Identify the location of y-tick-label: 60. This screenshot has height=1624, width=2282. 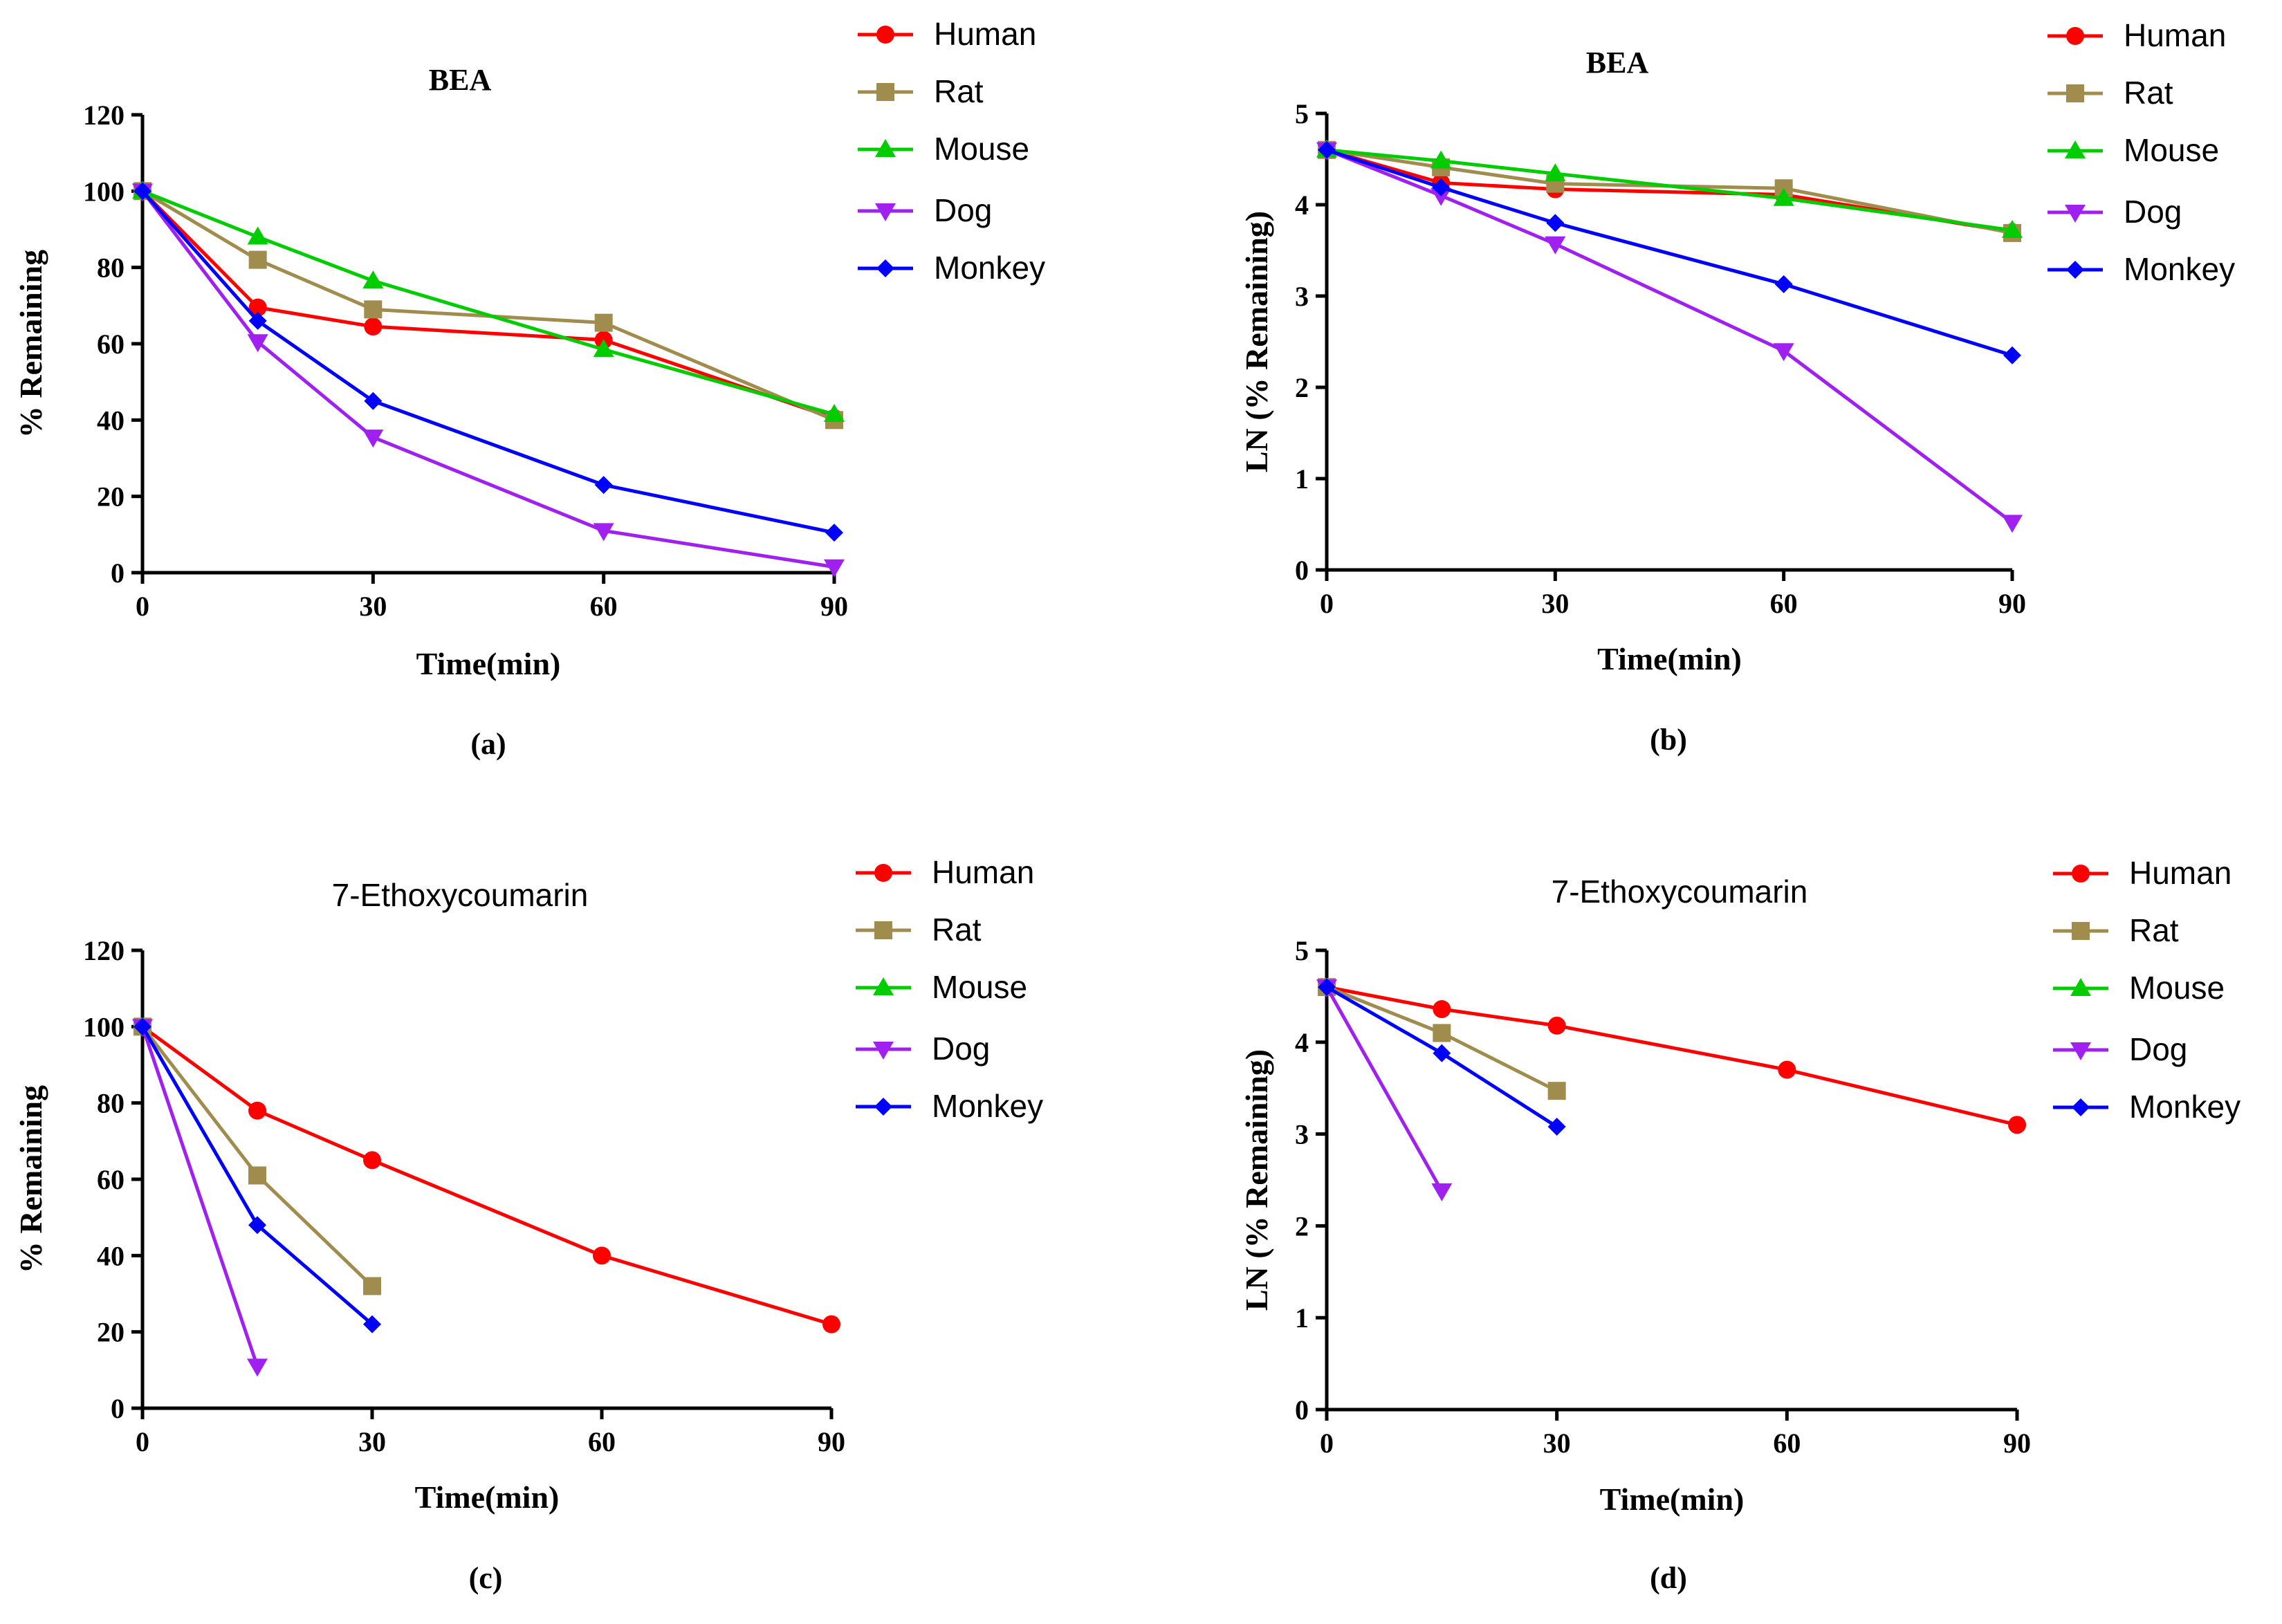
(111, 1179).